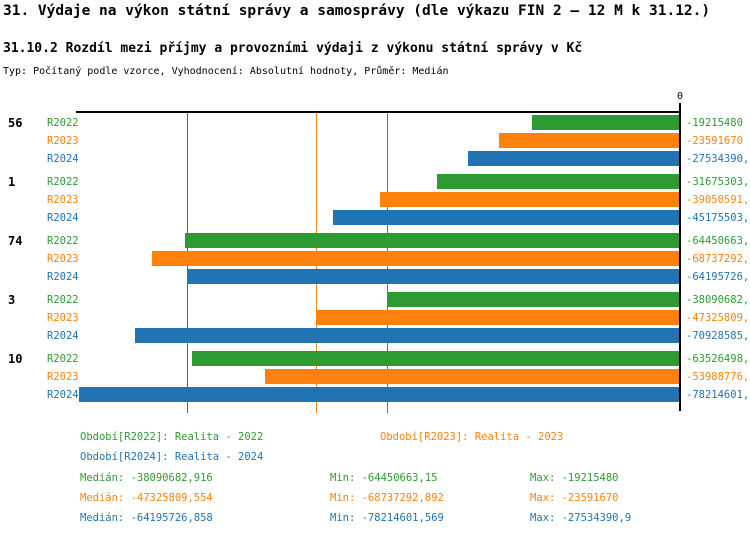 The height and width of the screenshot is (534, 750). Describe the element at coordinates (387, 518) in the screenshot. I see `stat-min-r2024: Min: -78214601,569` at that location.